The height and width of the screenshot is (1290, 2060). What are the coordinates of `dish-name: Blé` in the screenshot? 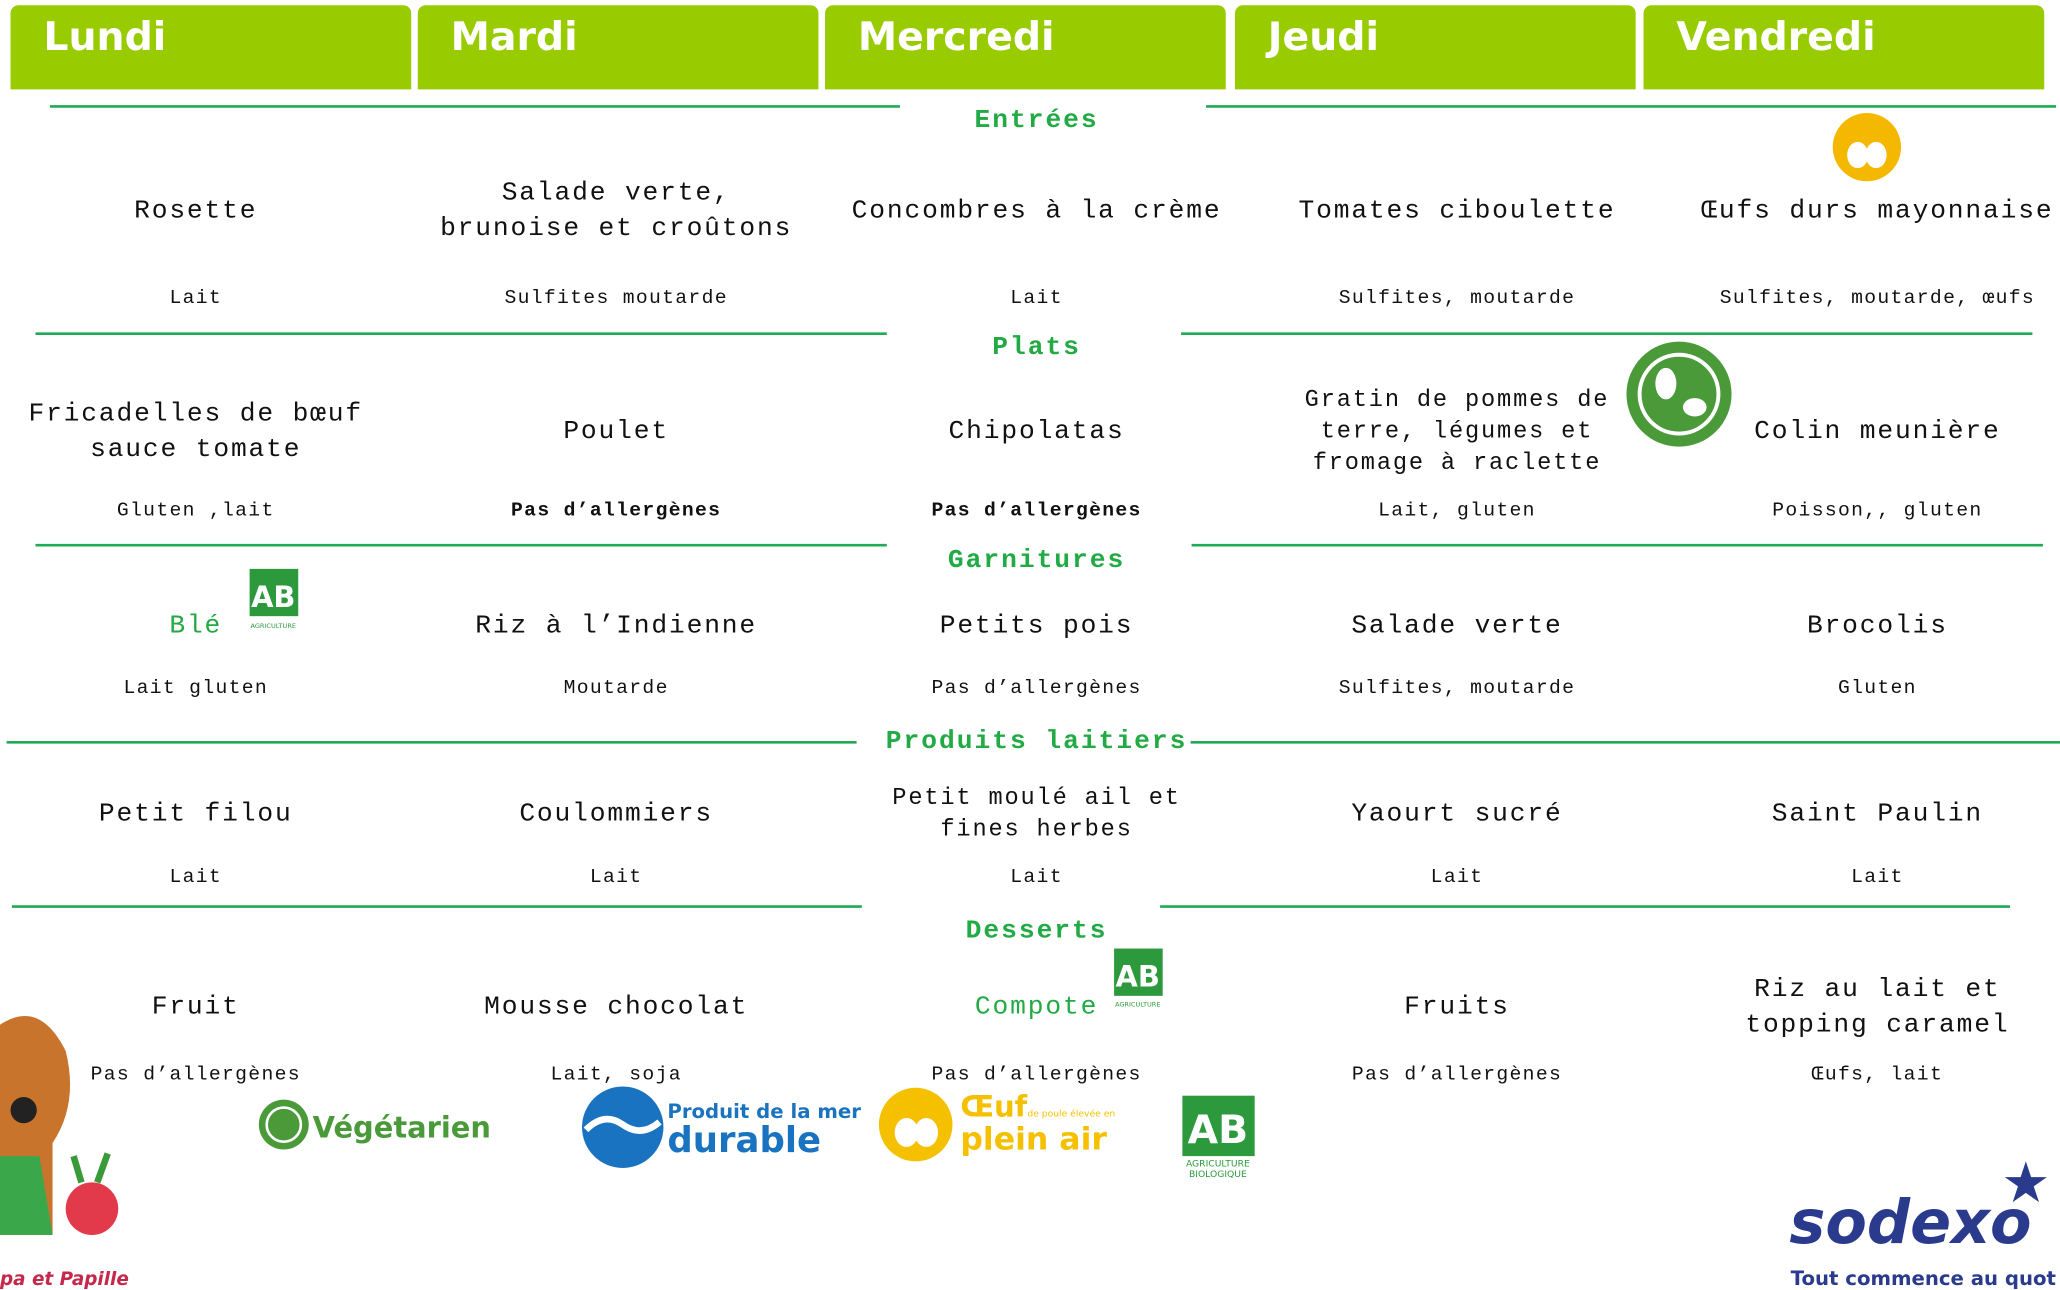 It's located at (196, 626).